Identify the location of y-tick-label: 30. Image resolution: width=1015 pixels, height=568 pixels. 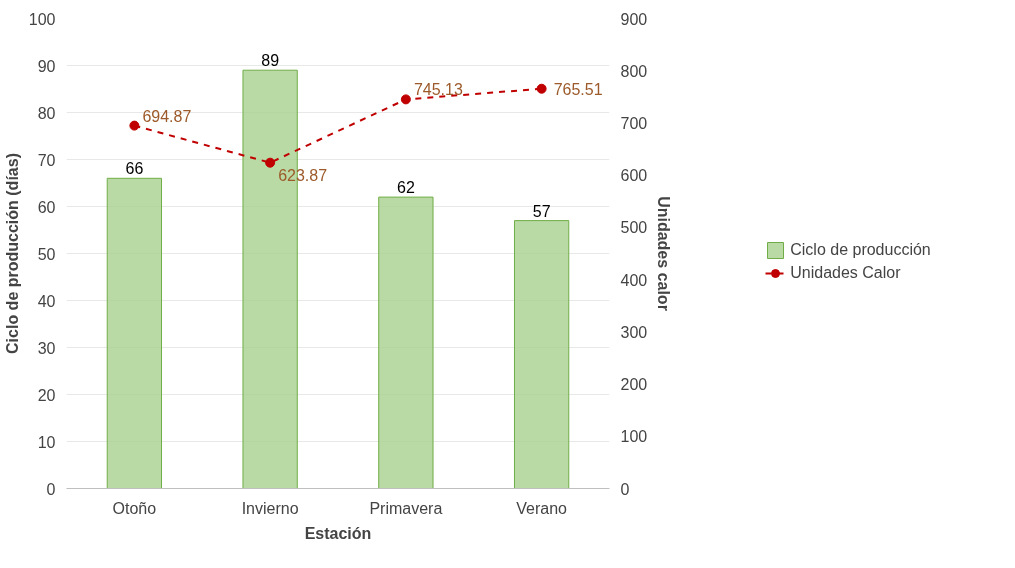
(46, 348).